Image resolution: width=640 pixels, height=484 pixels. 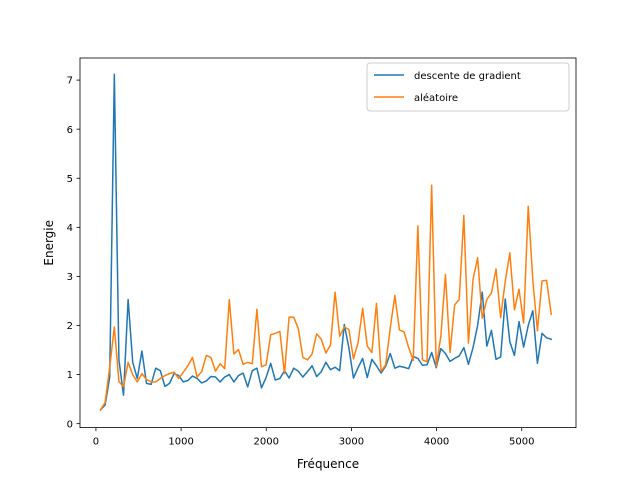 What do you see at coordinates (70, 228) in the screenshot?
I see `y-tick-label: 4` at bounding box center [70, 228].